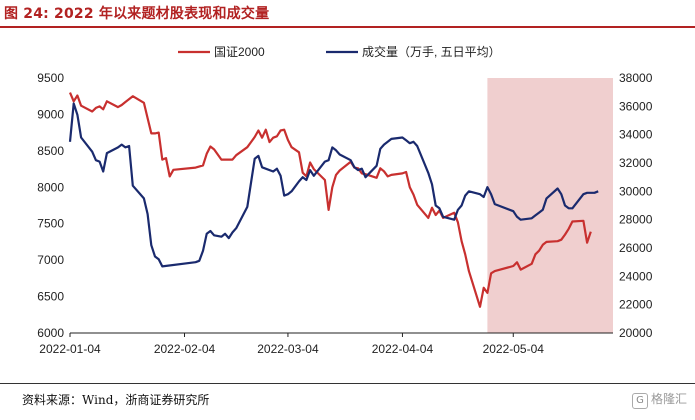 The width and height of the screenshot is (695, 420). Describe the element at coordinates (239, 52) in the screenshot. I see `legend-label-series-0: 国证2000` at that location.